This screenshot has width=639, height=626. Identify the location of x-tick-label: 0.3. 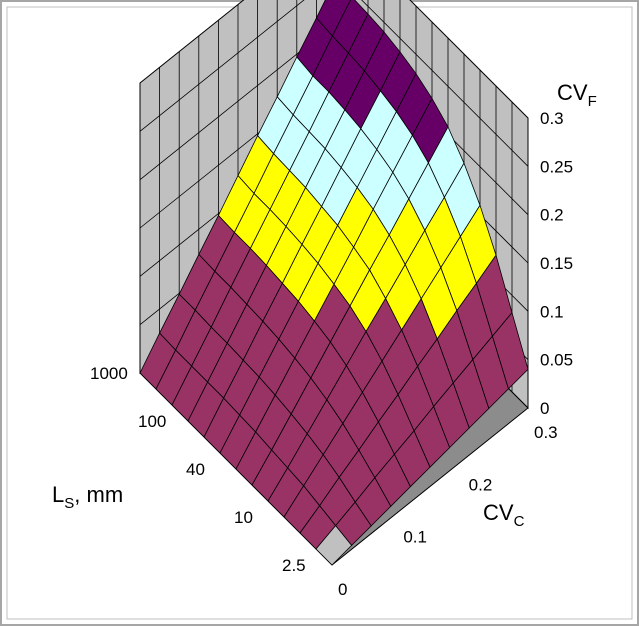
(546, 432).